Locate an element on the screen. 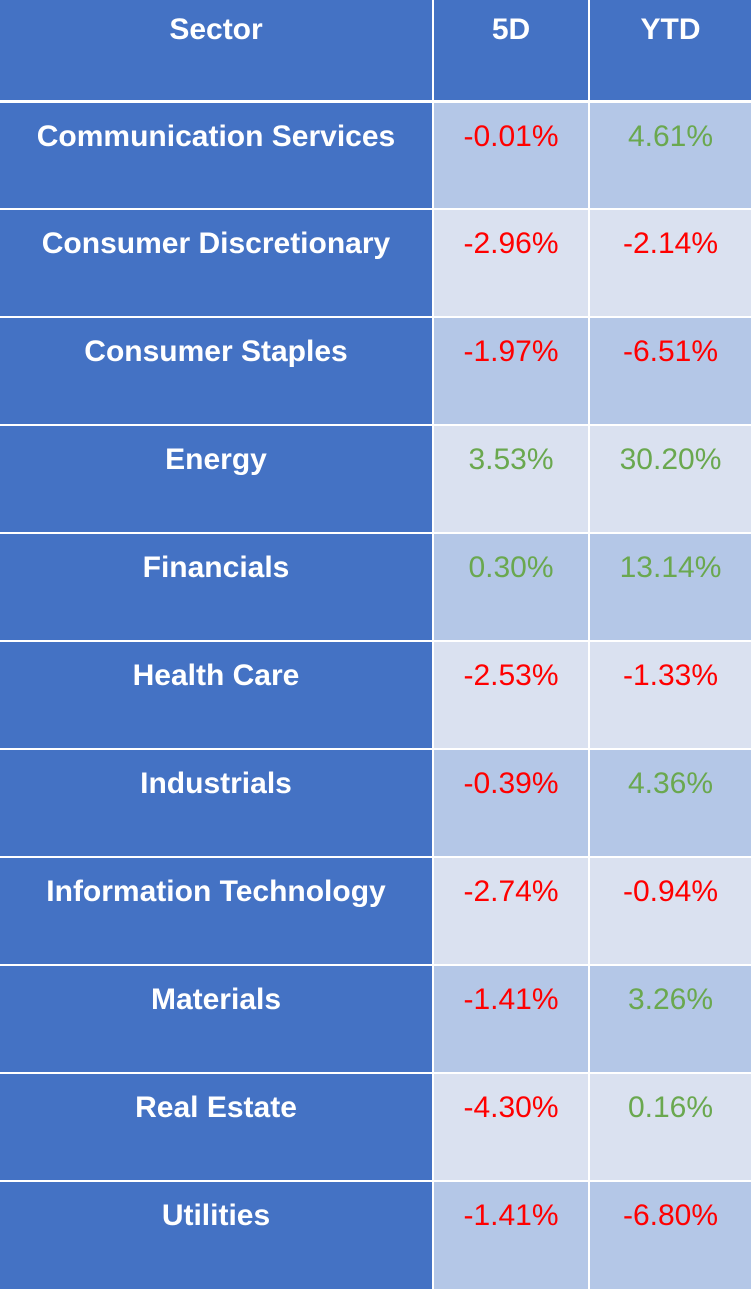  table-row: Materials -1.41% 3.26% is located at coordinates (375, 1018).